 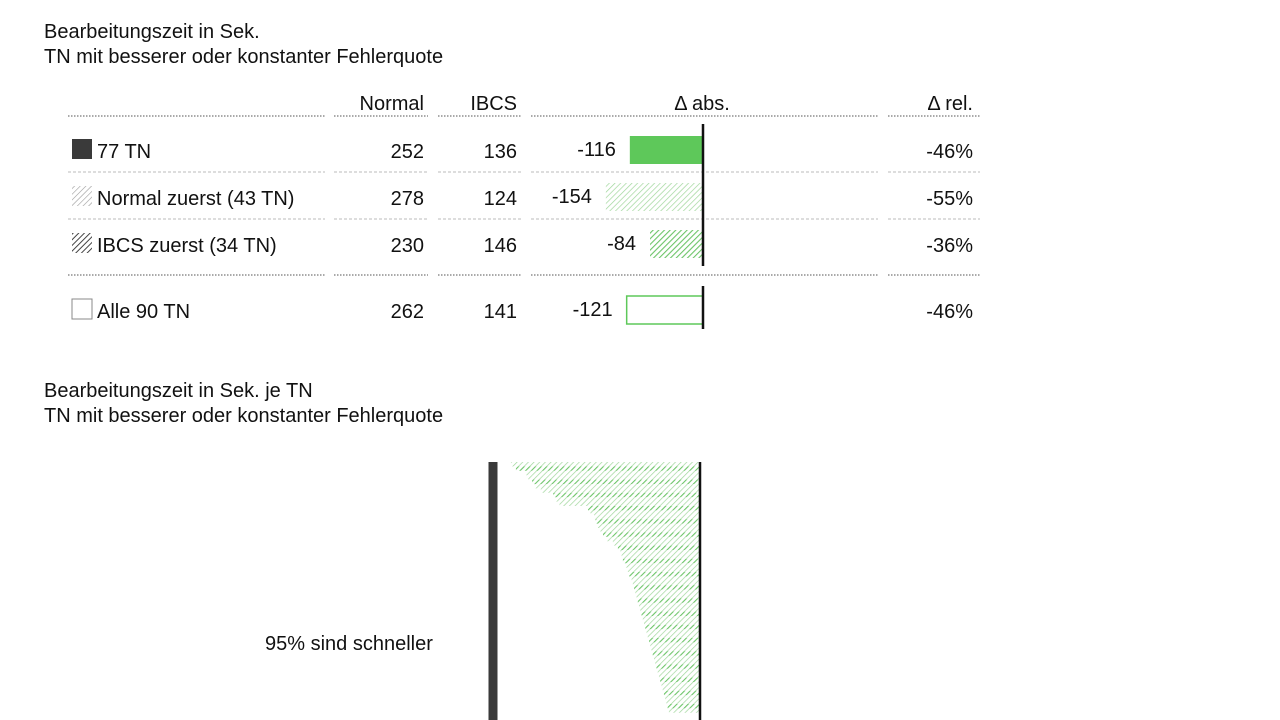 I want to click on delta-rel-value: -55%, so click(x=949, y=199).